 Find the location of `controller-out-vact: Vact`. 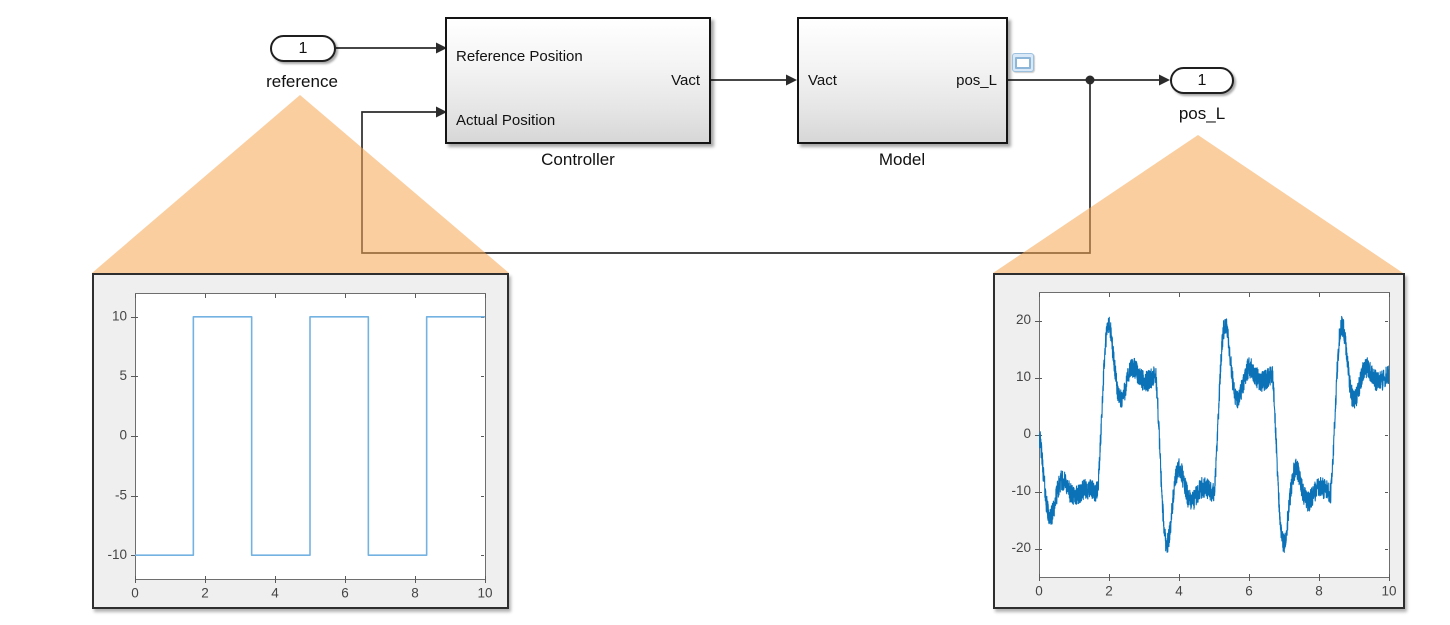

controller-out-vact: Vact is located at coordinates (685, 80).